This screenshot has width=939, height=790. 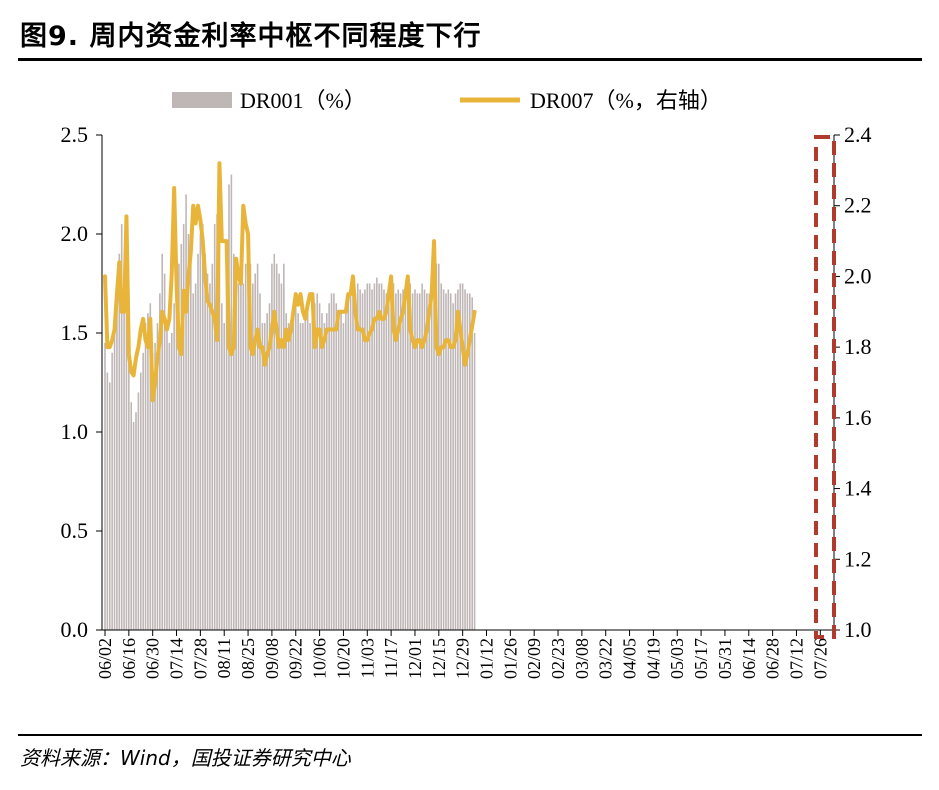 I want to click on x-tick-label: 09/22, so click(x=296, y=658).